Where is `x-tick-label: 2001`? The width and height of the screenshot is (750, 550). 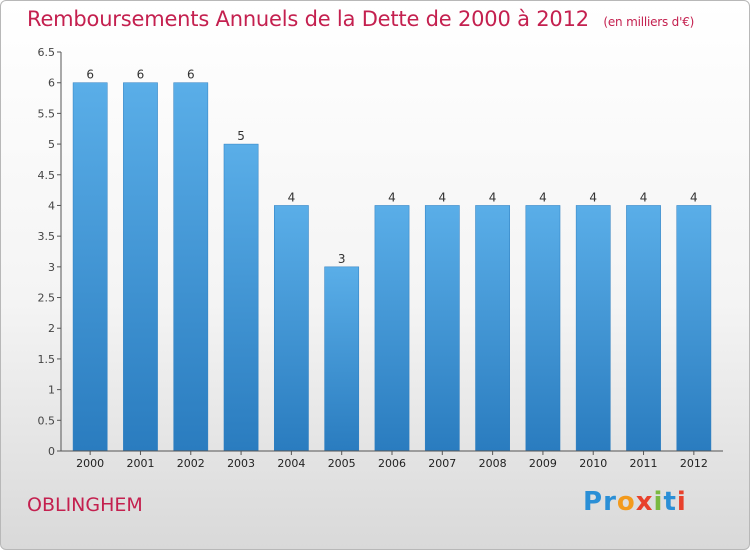
x-tick-label: 2001 is located at coordinates (140, 463).